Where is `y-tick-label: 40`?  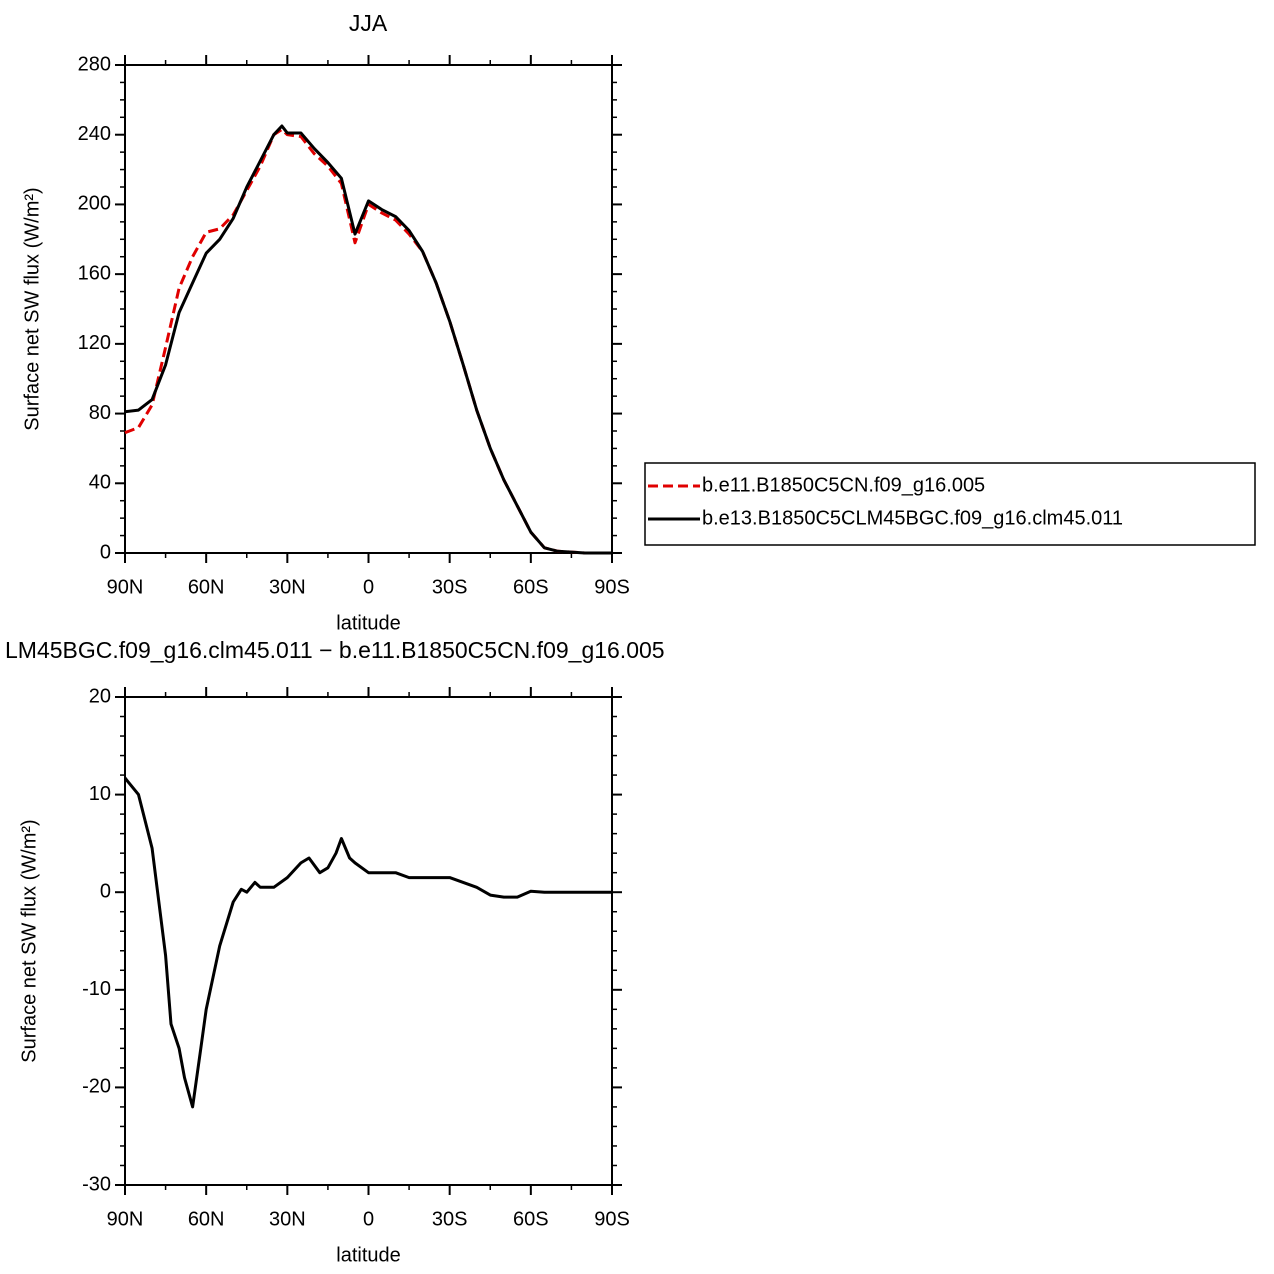 y-tick-label: 40 is located at coordinates (100, 483).